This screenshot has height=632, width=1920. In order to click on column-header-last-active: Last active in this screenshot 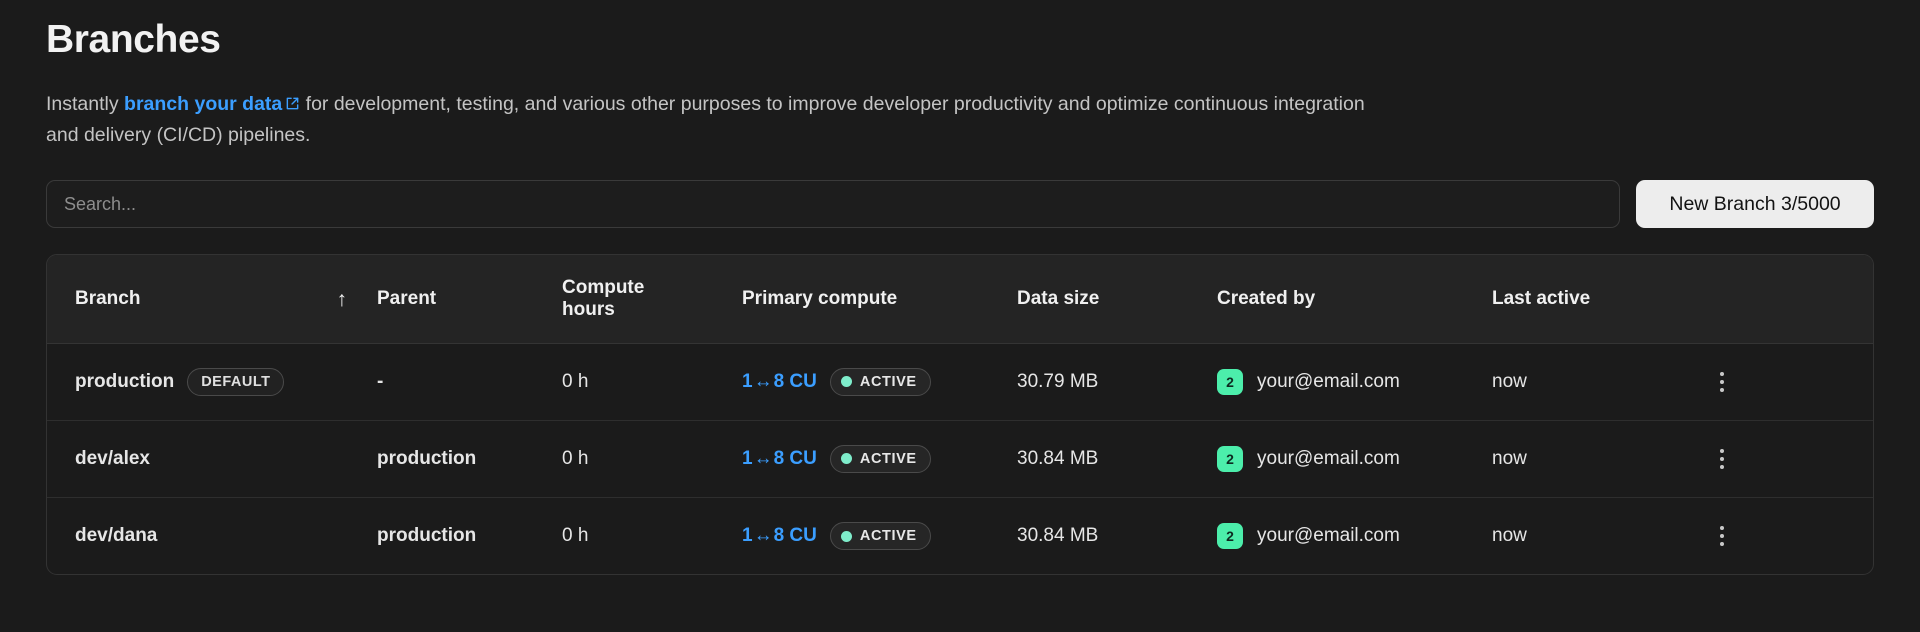, I will do `click(1599, 299)`.